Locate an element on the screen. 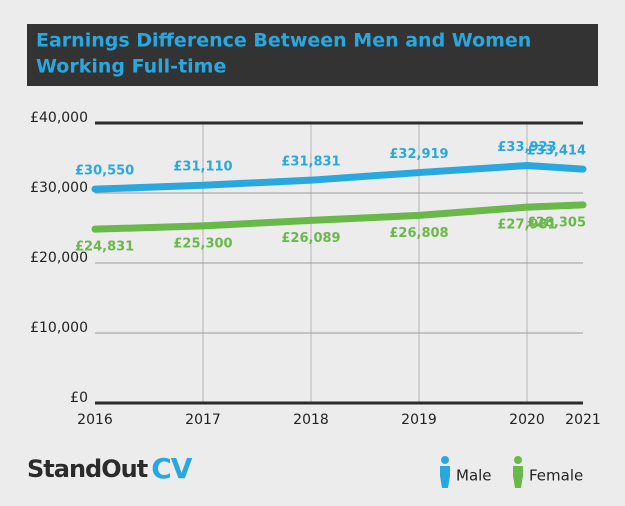  data-label: £31,110 is located at coordinates (202, 167).